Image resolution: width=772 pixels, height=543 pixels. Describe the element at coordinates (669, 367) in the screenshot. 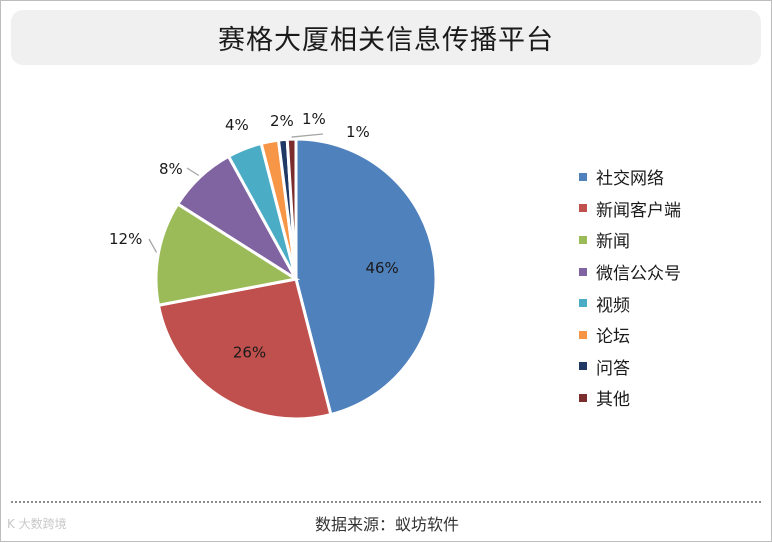

I see `legend-item-7: 问答` at that location.